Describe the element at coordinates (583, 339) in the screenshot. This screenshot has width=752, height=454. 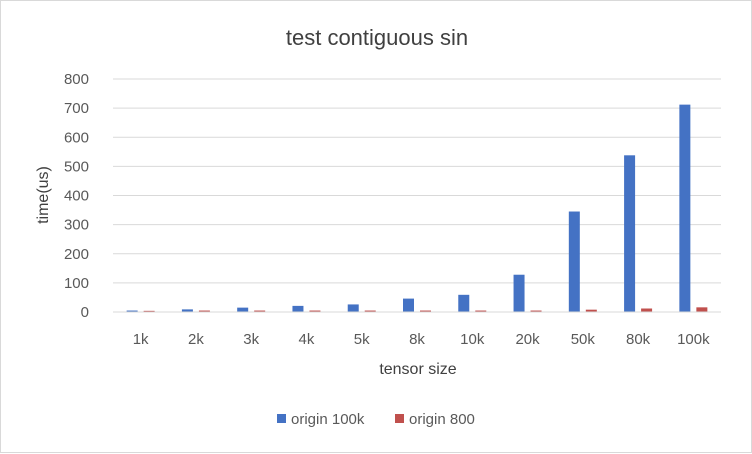
I see `x-tick-label: 50k` at that location.